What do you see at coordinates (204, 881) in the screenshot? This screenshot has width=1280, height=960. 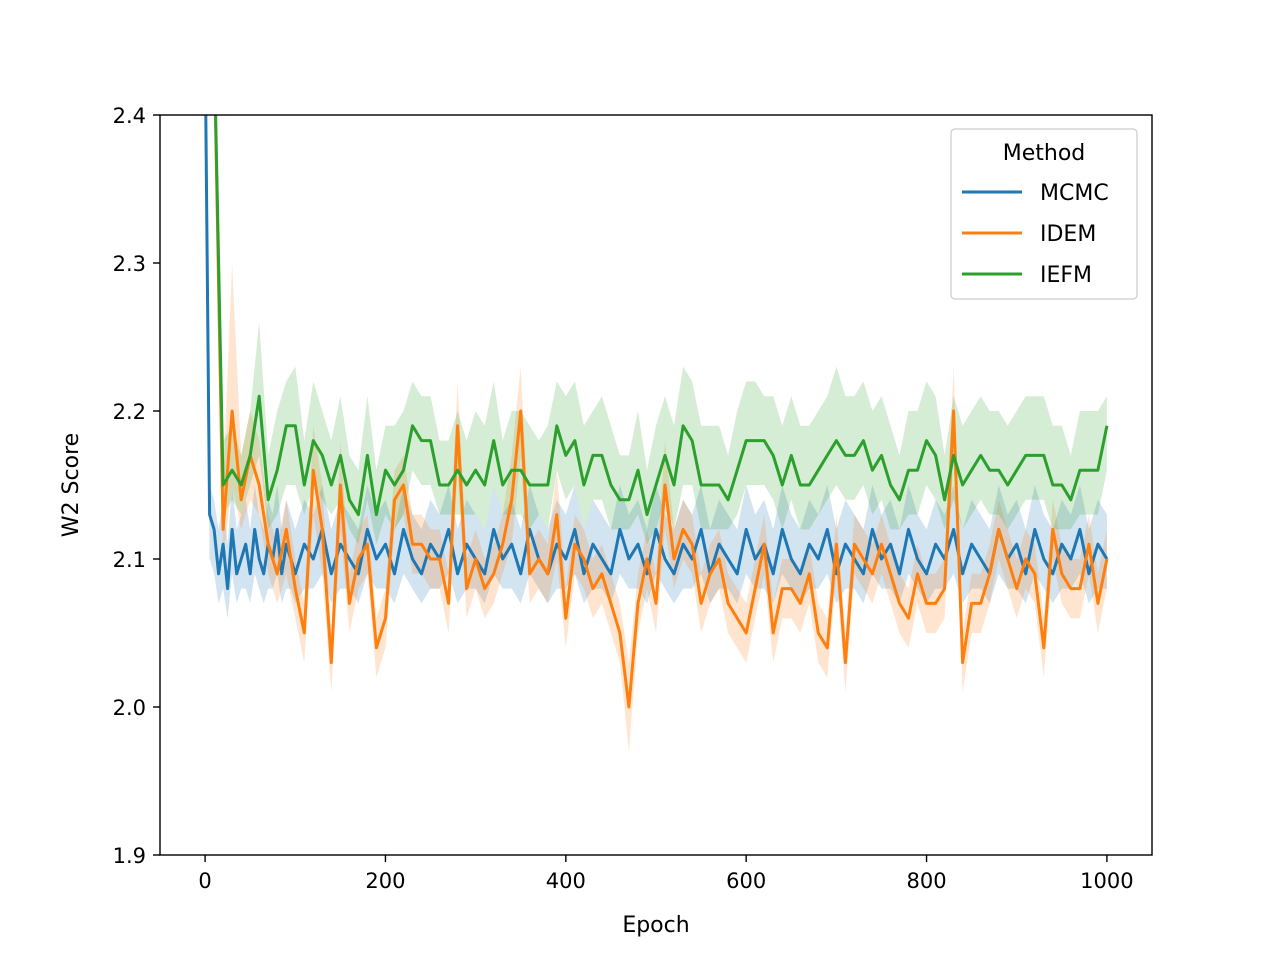 I see `x-tick-label: 0` at bounding box center [204, 881].